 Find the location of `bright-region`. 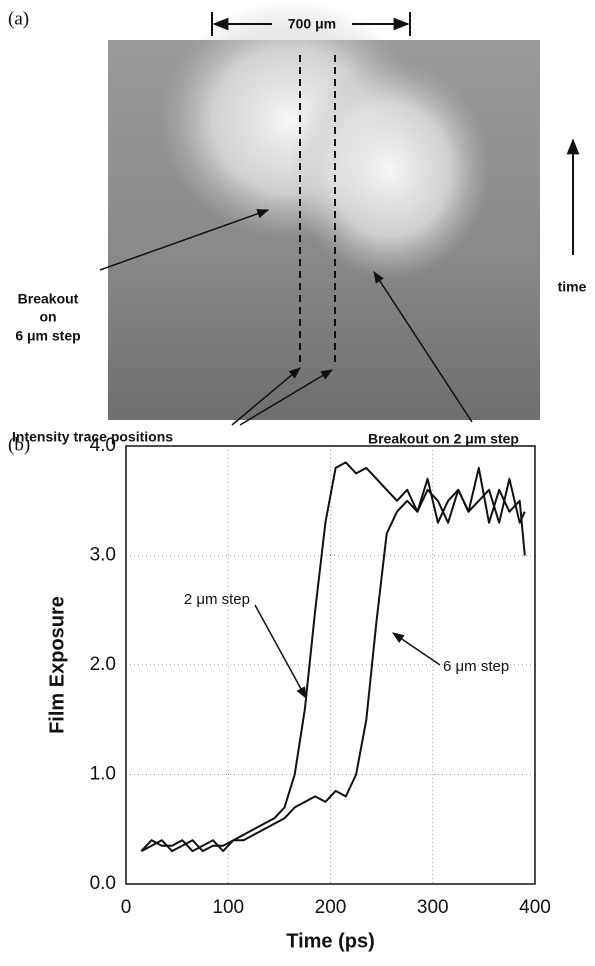

bright-region is located at coordinates (390, 170).